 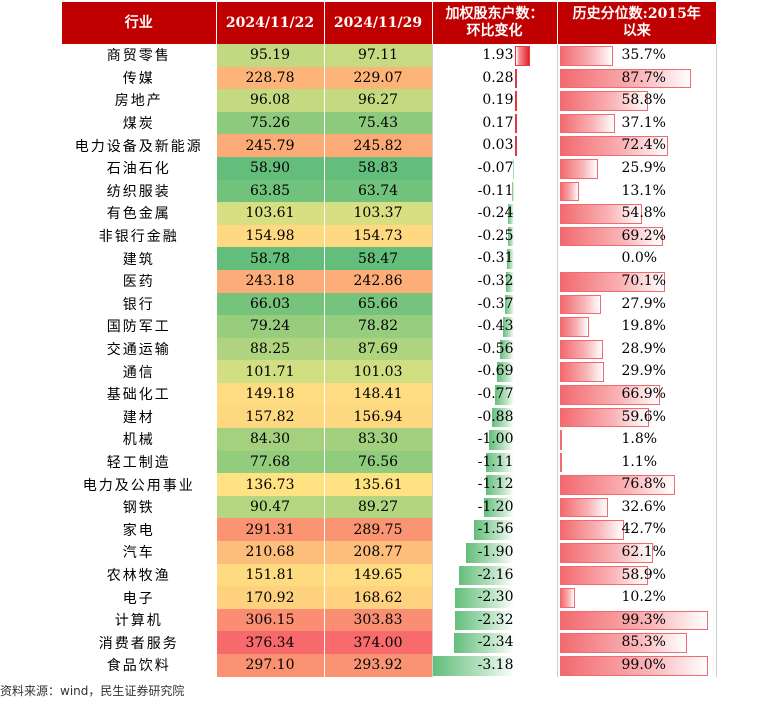 I want to click on change-cell: -2.16, so click(x=494, y=575).